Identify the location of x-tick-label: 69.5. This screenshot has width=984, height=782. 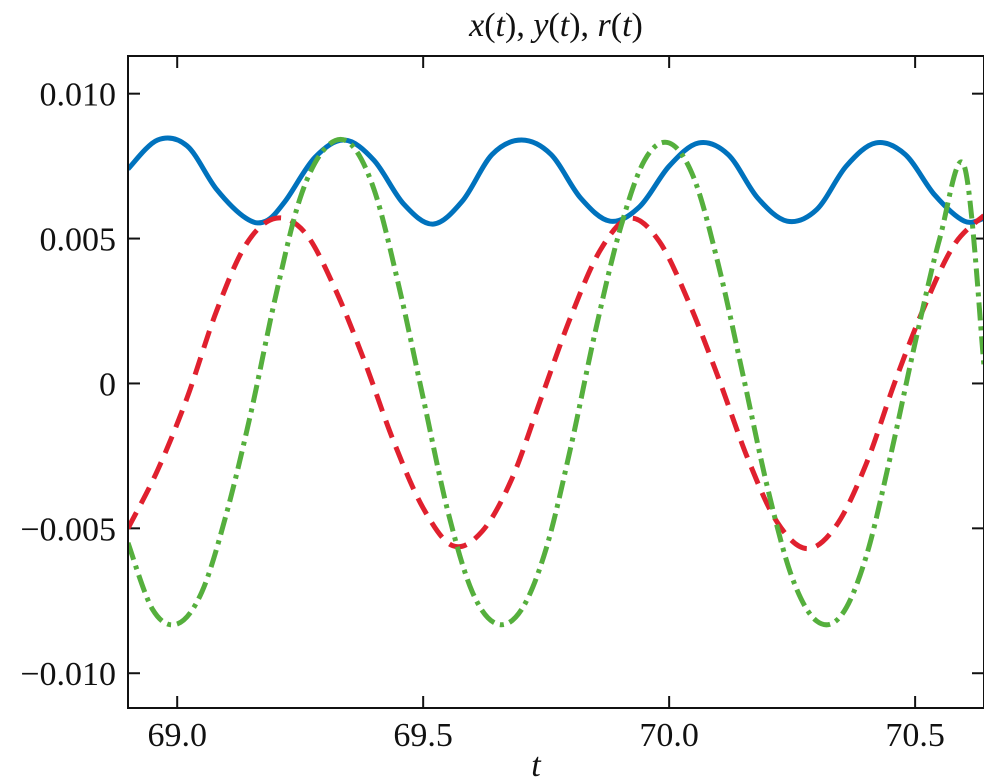
(423, 735).